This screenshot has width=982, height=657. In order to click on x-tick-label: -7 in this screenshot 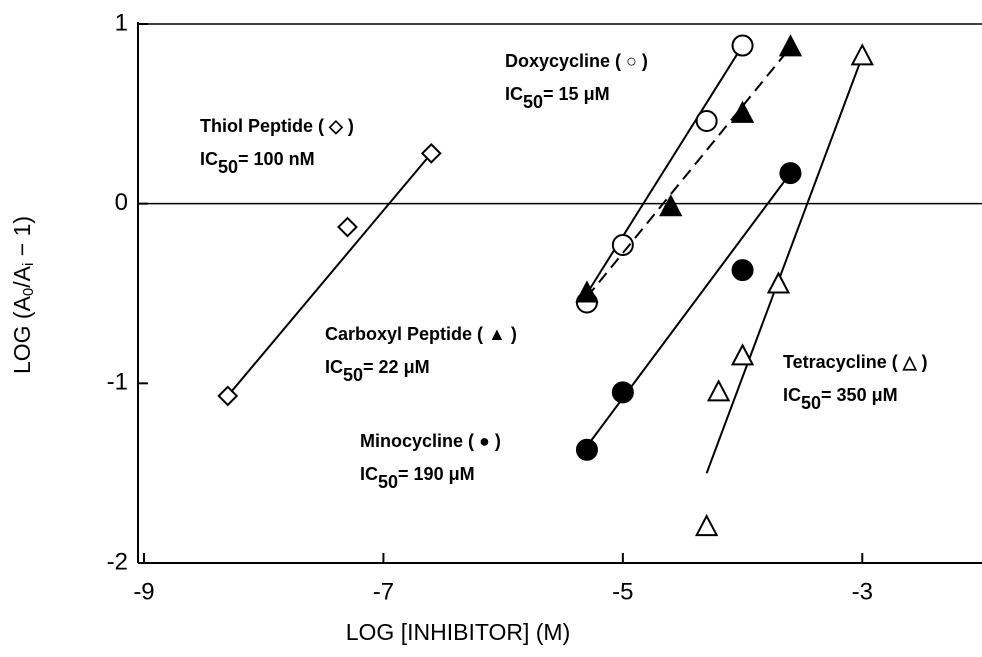, I will do `click(383, 591)`.